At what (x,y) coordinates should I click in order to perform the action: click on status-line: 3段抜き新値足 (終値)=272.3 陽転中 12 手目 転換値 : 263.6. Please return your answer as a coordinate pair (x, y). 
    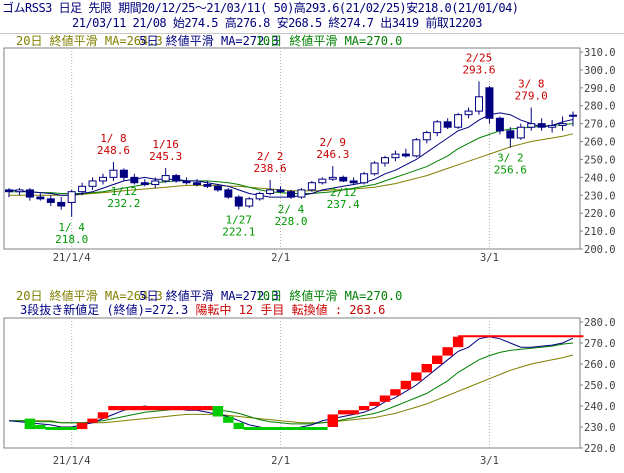
    Looking at the image, I should click on (202, 309).